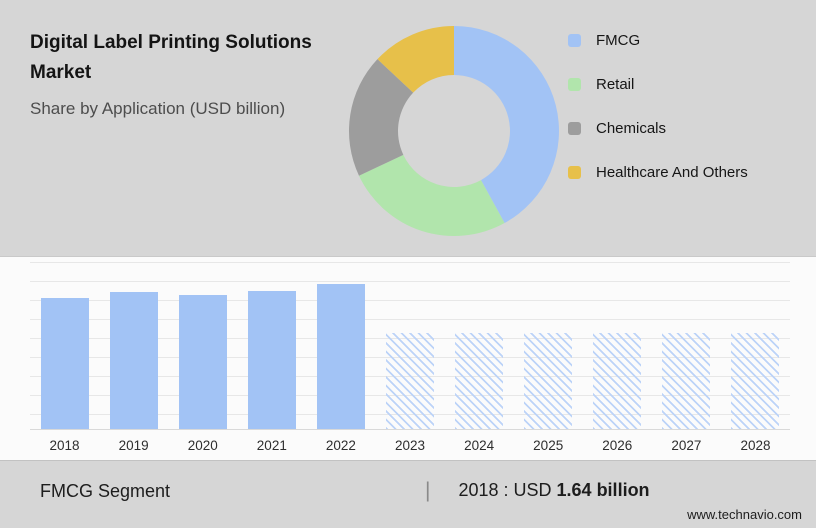 The width and height of the screenshot is (816, 528). What do you see at coordinates (105, 491) in the screenshot?
I see `segment-label: FMCG Segment` at bounding box center [105, 491].